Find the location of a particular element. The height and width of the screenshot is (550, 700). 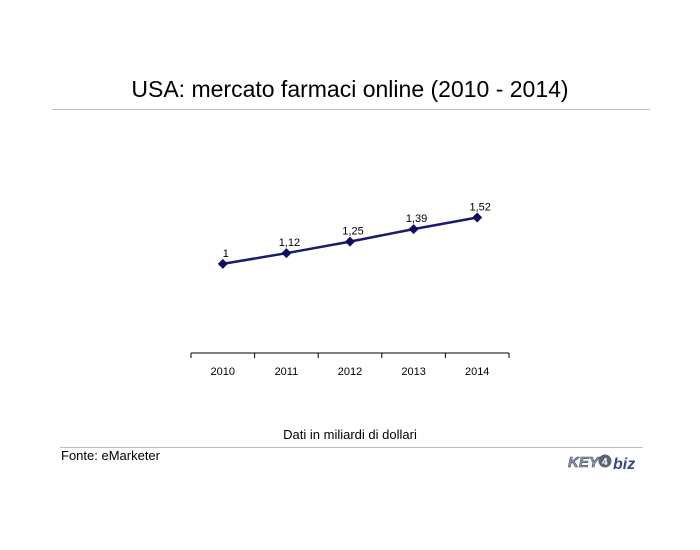

title-divider is located at coordinates (351, 109).